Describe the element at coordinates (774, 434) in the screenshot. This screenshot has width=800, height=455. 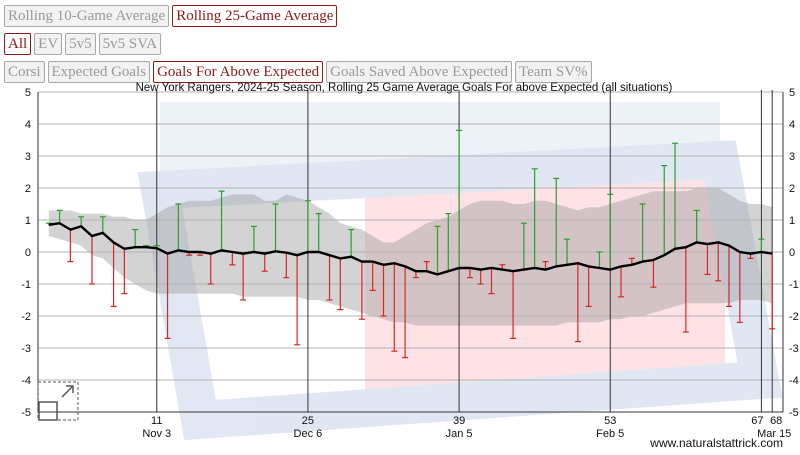
I see `x-tick-date-label: Mar 15` at that location.